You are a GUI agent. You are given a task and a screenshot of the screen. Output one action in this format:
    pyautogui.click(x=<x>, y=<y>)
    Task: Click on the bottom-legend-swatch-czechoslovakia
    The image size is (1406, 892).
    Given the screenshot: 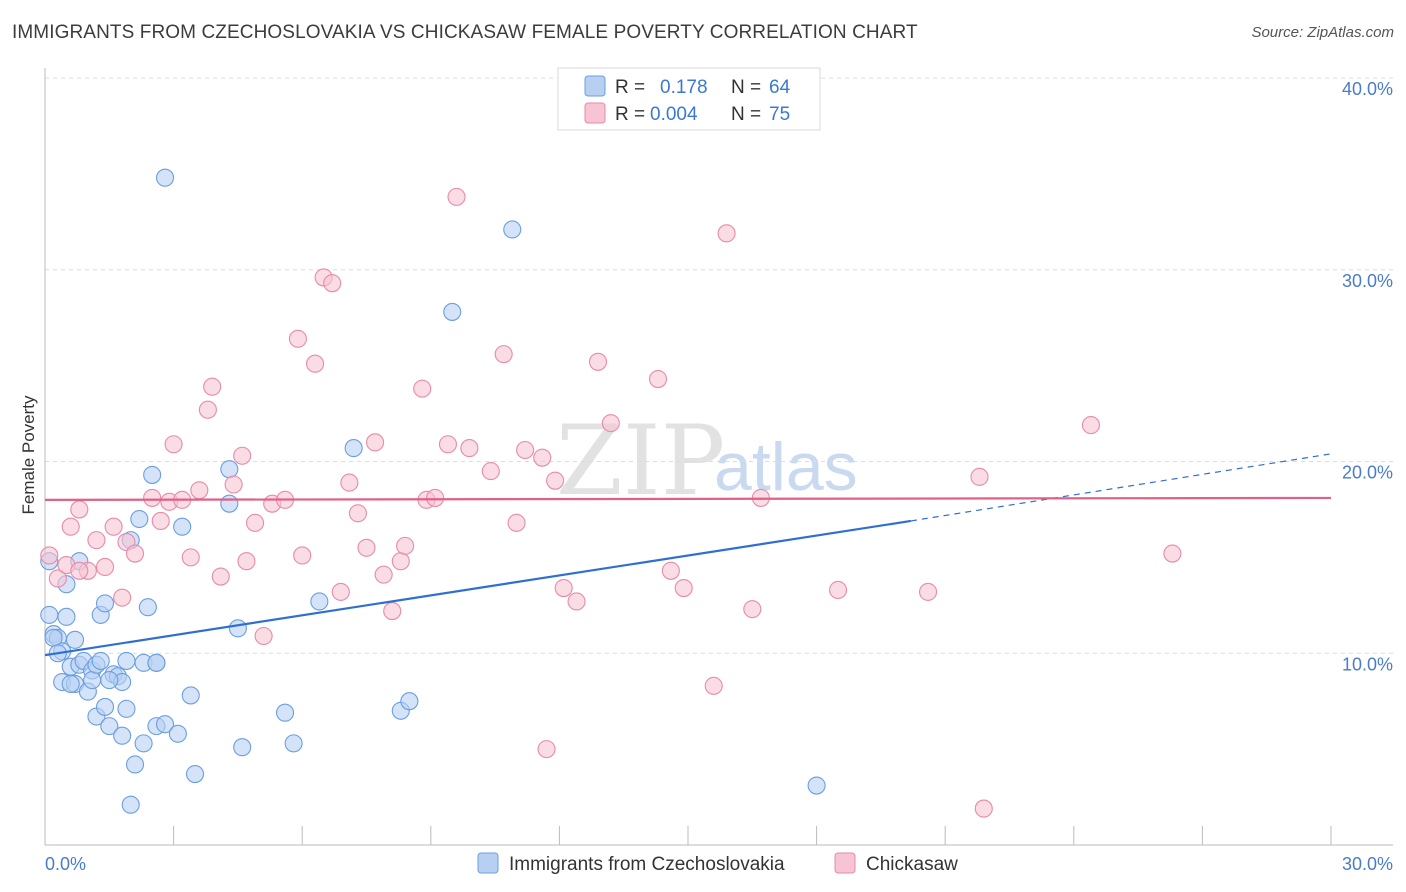 What is the action you would take?
    pyautogui.click(x=488, y=863)
    